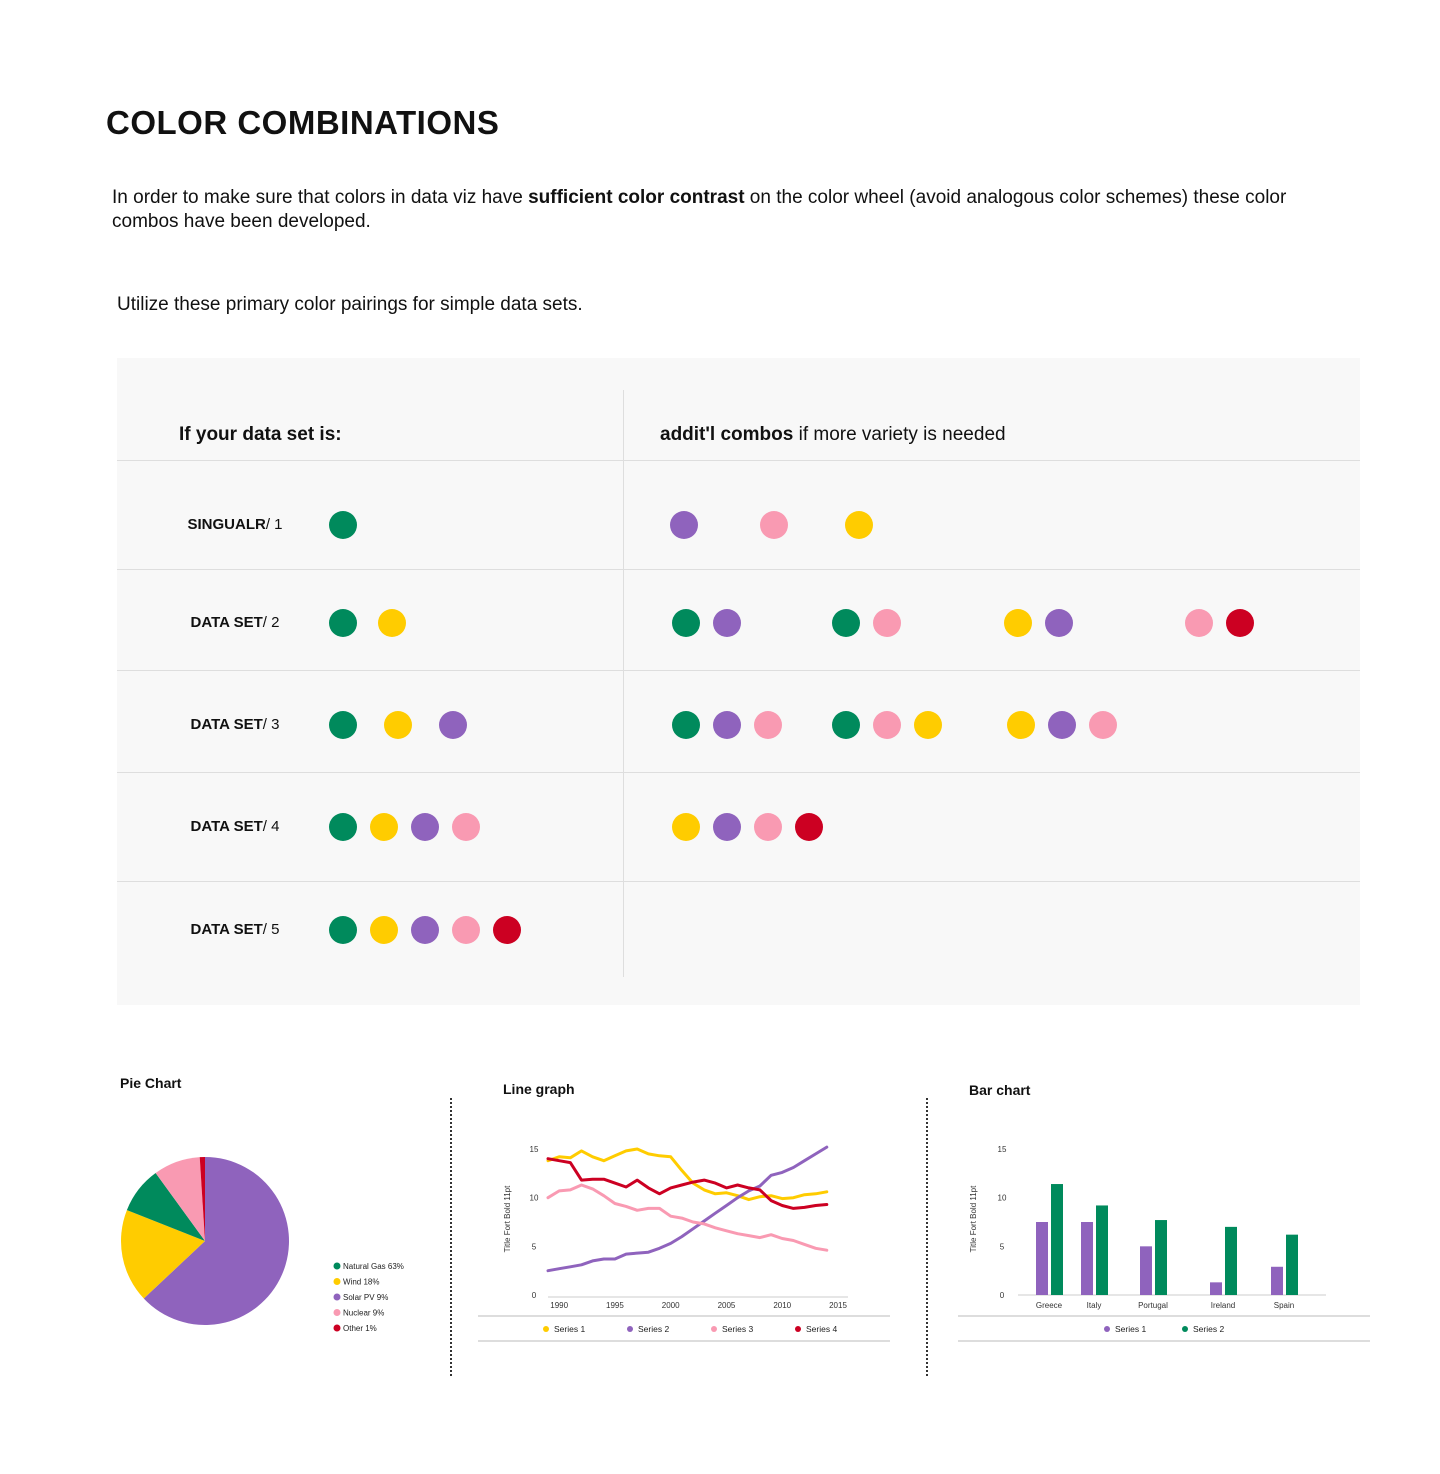 This screenshot has width=1440, height=1474. Describe the element at coordinates (1284, 1305) in the screenshot. I see `bar-category-label: Spain` at that location.